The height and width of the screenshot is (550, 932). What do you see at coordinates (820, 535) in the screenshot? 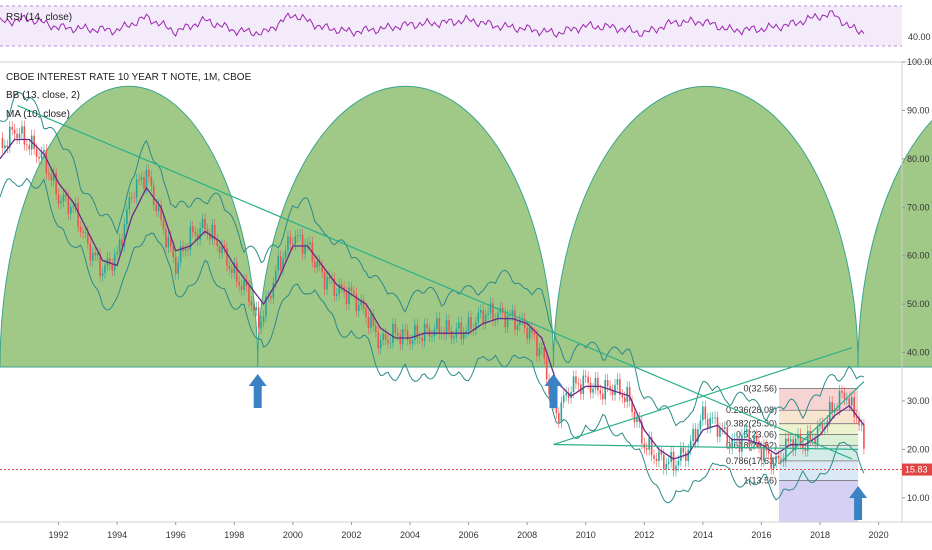
I see `x-tick-label: 2018` at bounding box center [820, 535].